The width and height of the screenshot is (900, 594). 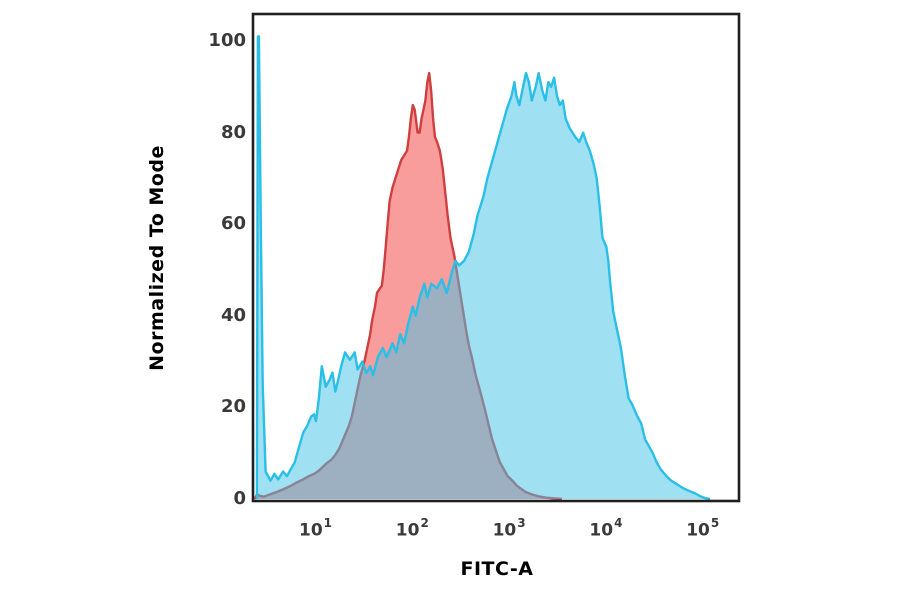 I want to click on y-tick-label-60: 60, so click(x=233, y=224).